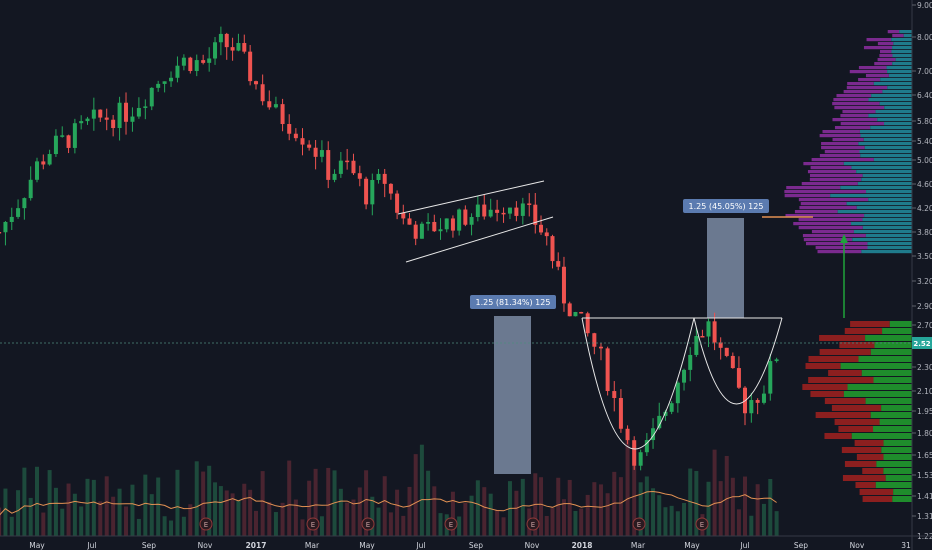 The height and width of the screenshot is (550, 932). I want to click on cup-right-curve, so click(738, 361).